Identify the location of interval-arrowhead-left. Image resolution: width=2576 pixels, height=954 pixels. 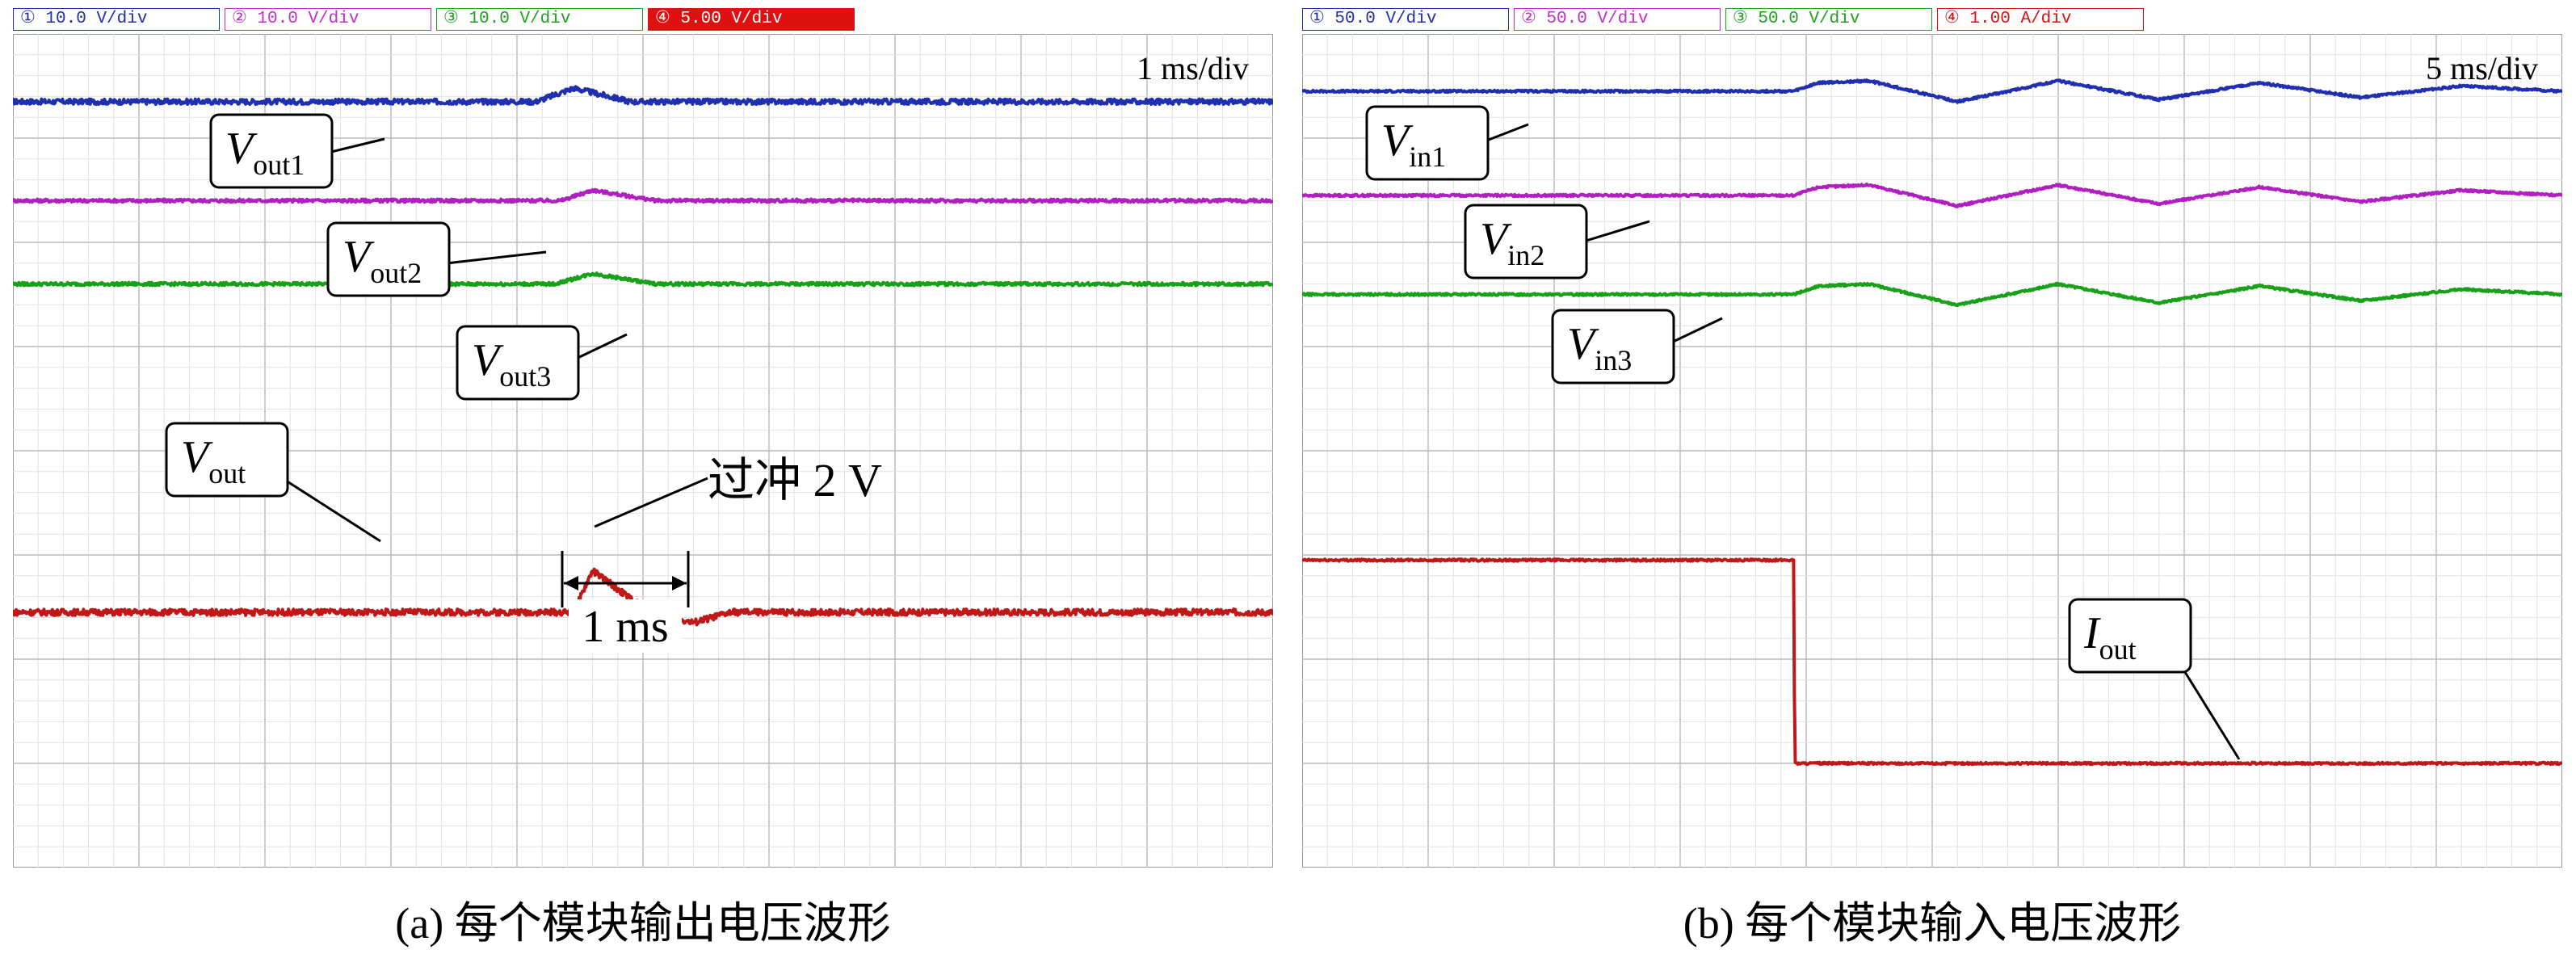
(571, 583).